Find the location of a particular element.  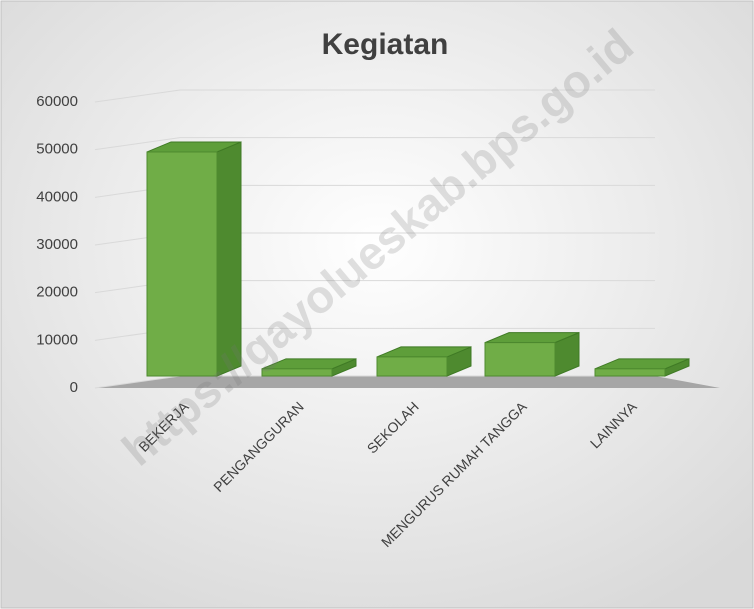

y-tick-label: 50000 is located at coordinates (57, 149).